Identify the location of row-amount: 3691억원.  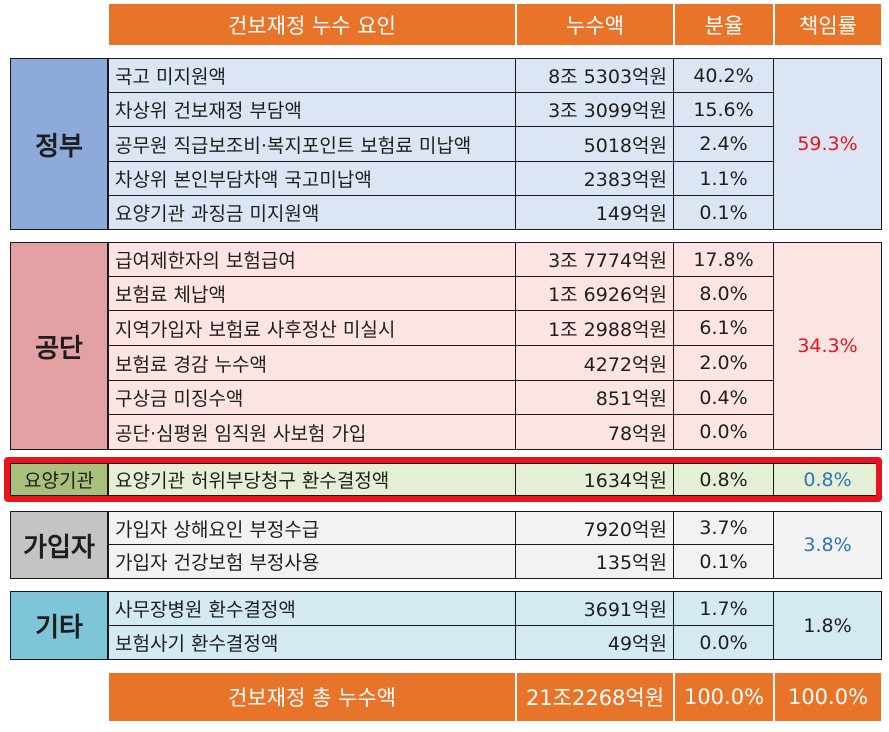
(595, 608).